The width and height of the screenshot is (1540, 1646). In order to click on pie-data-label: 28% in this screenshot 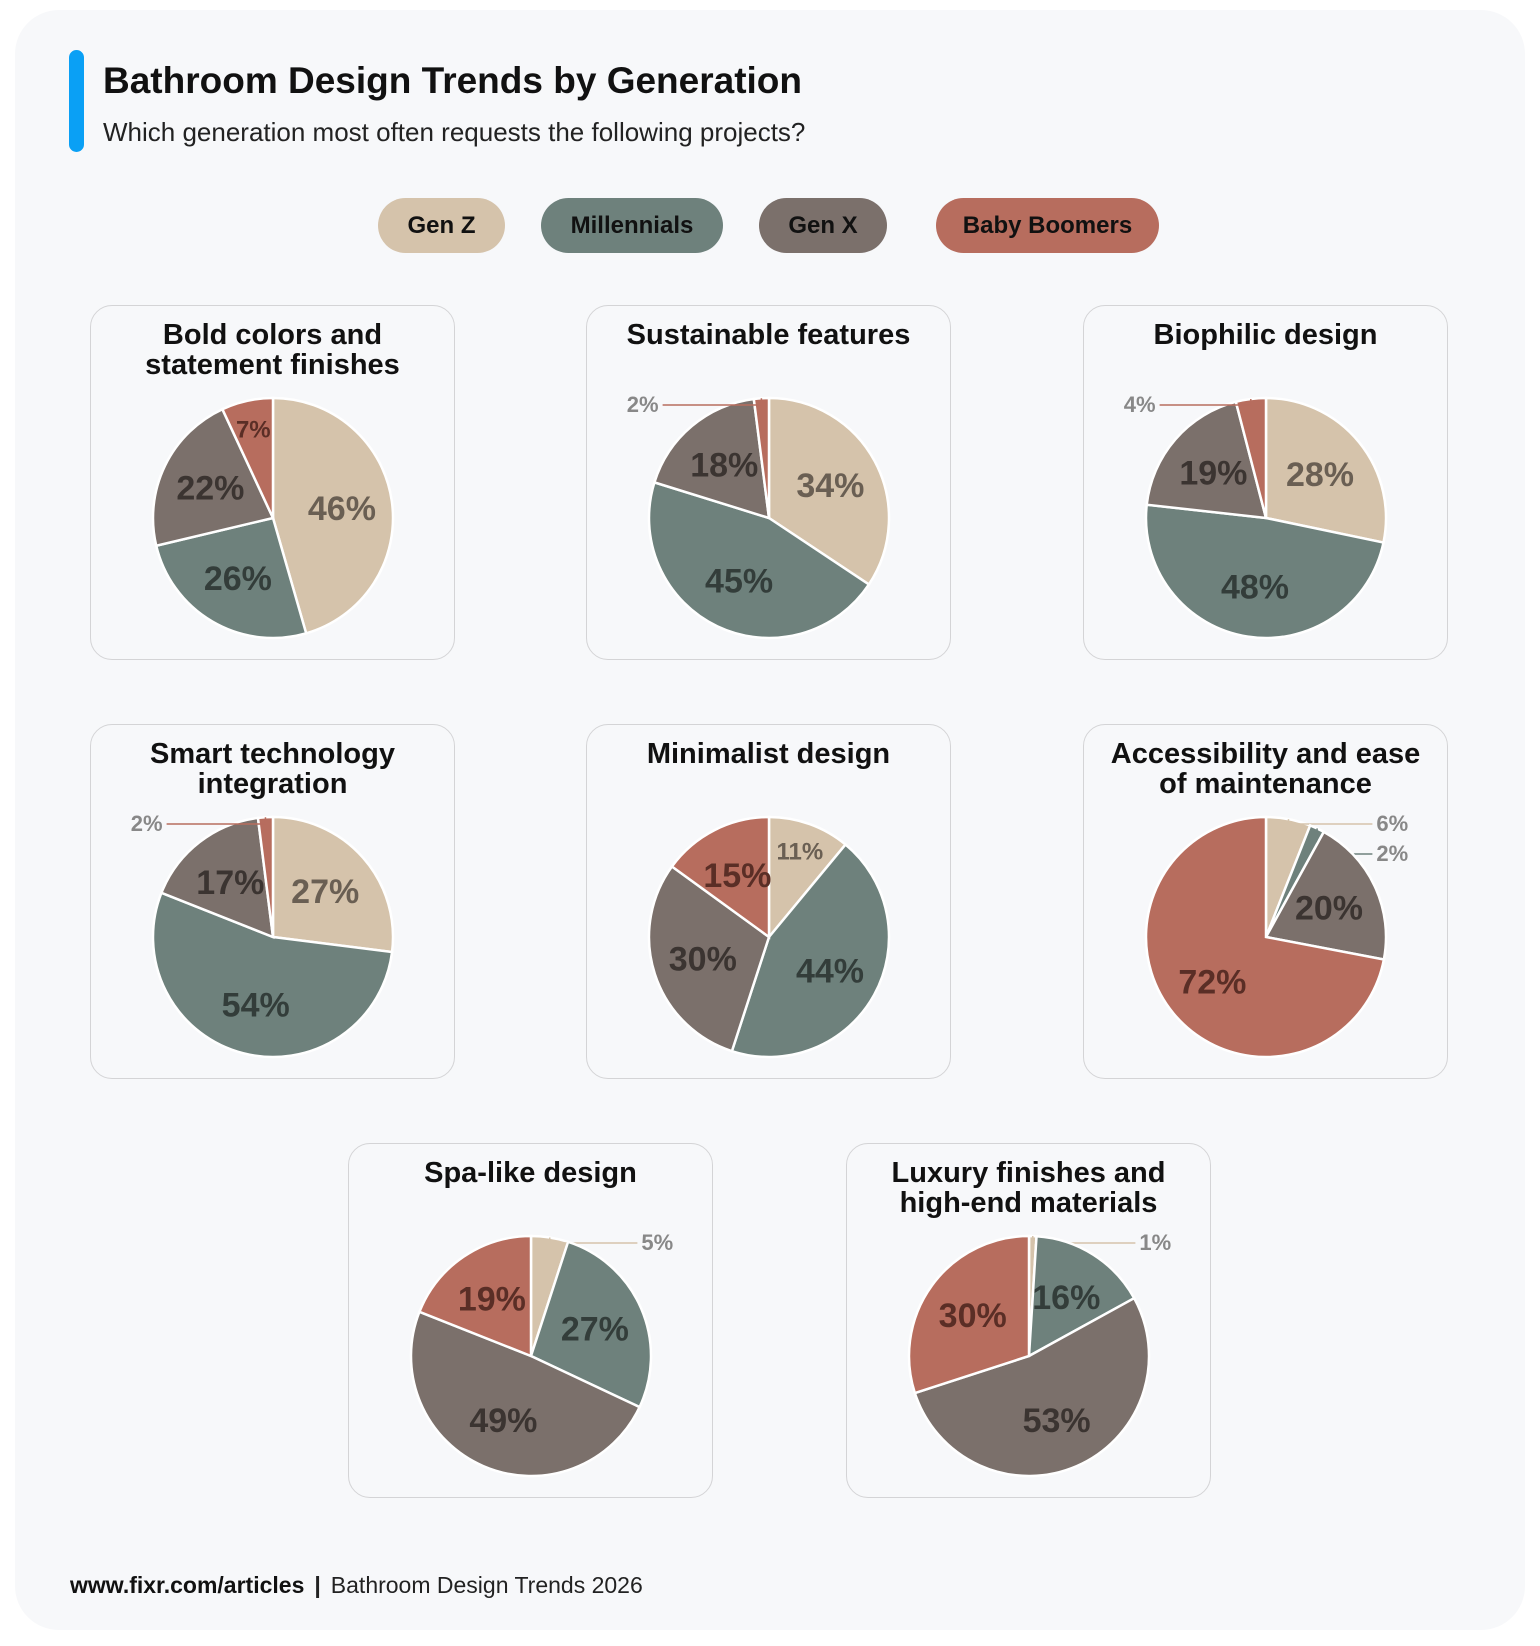, I will do `click(1320, 475)`.